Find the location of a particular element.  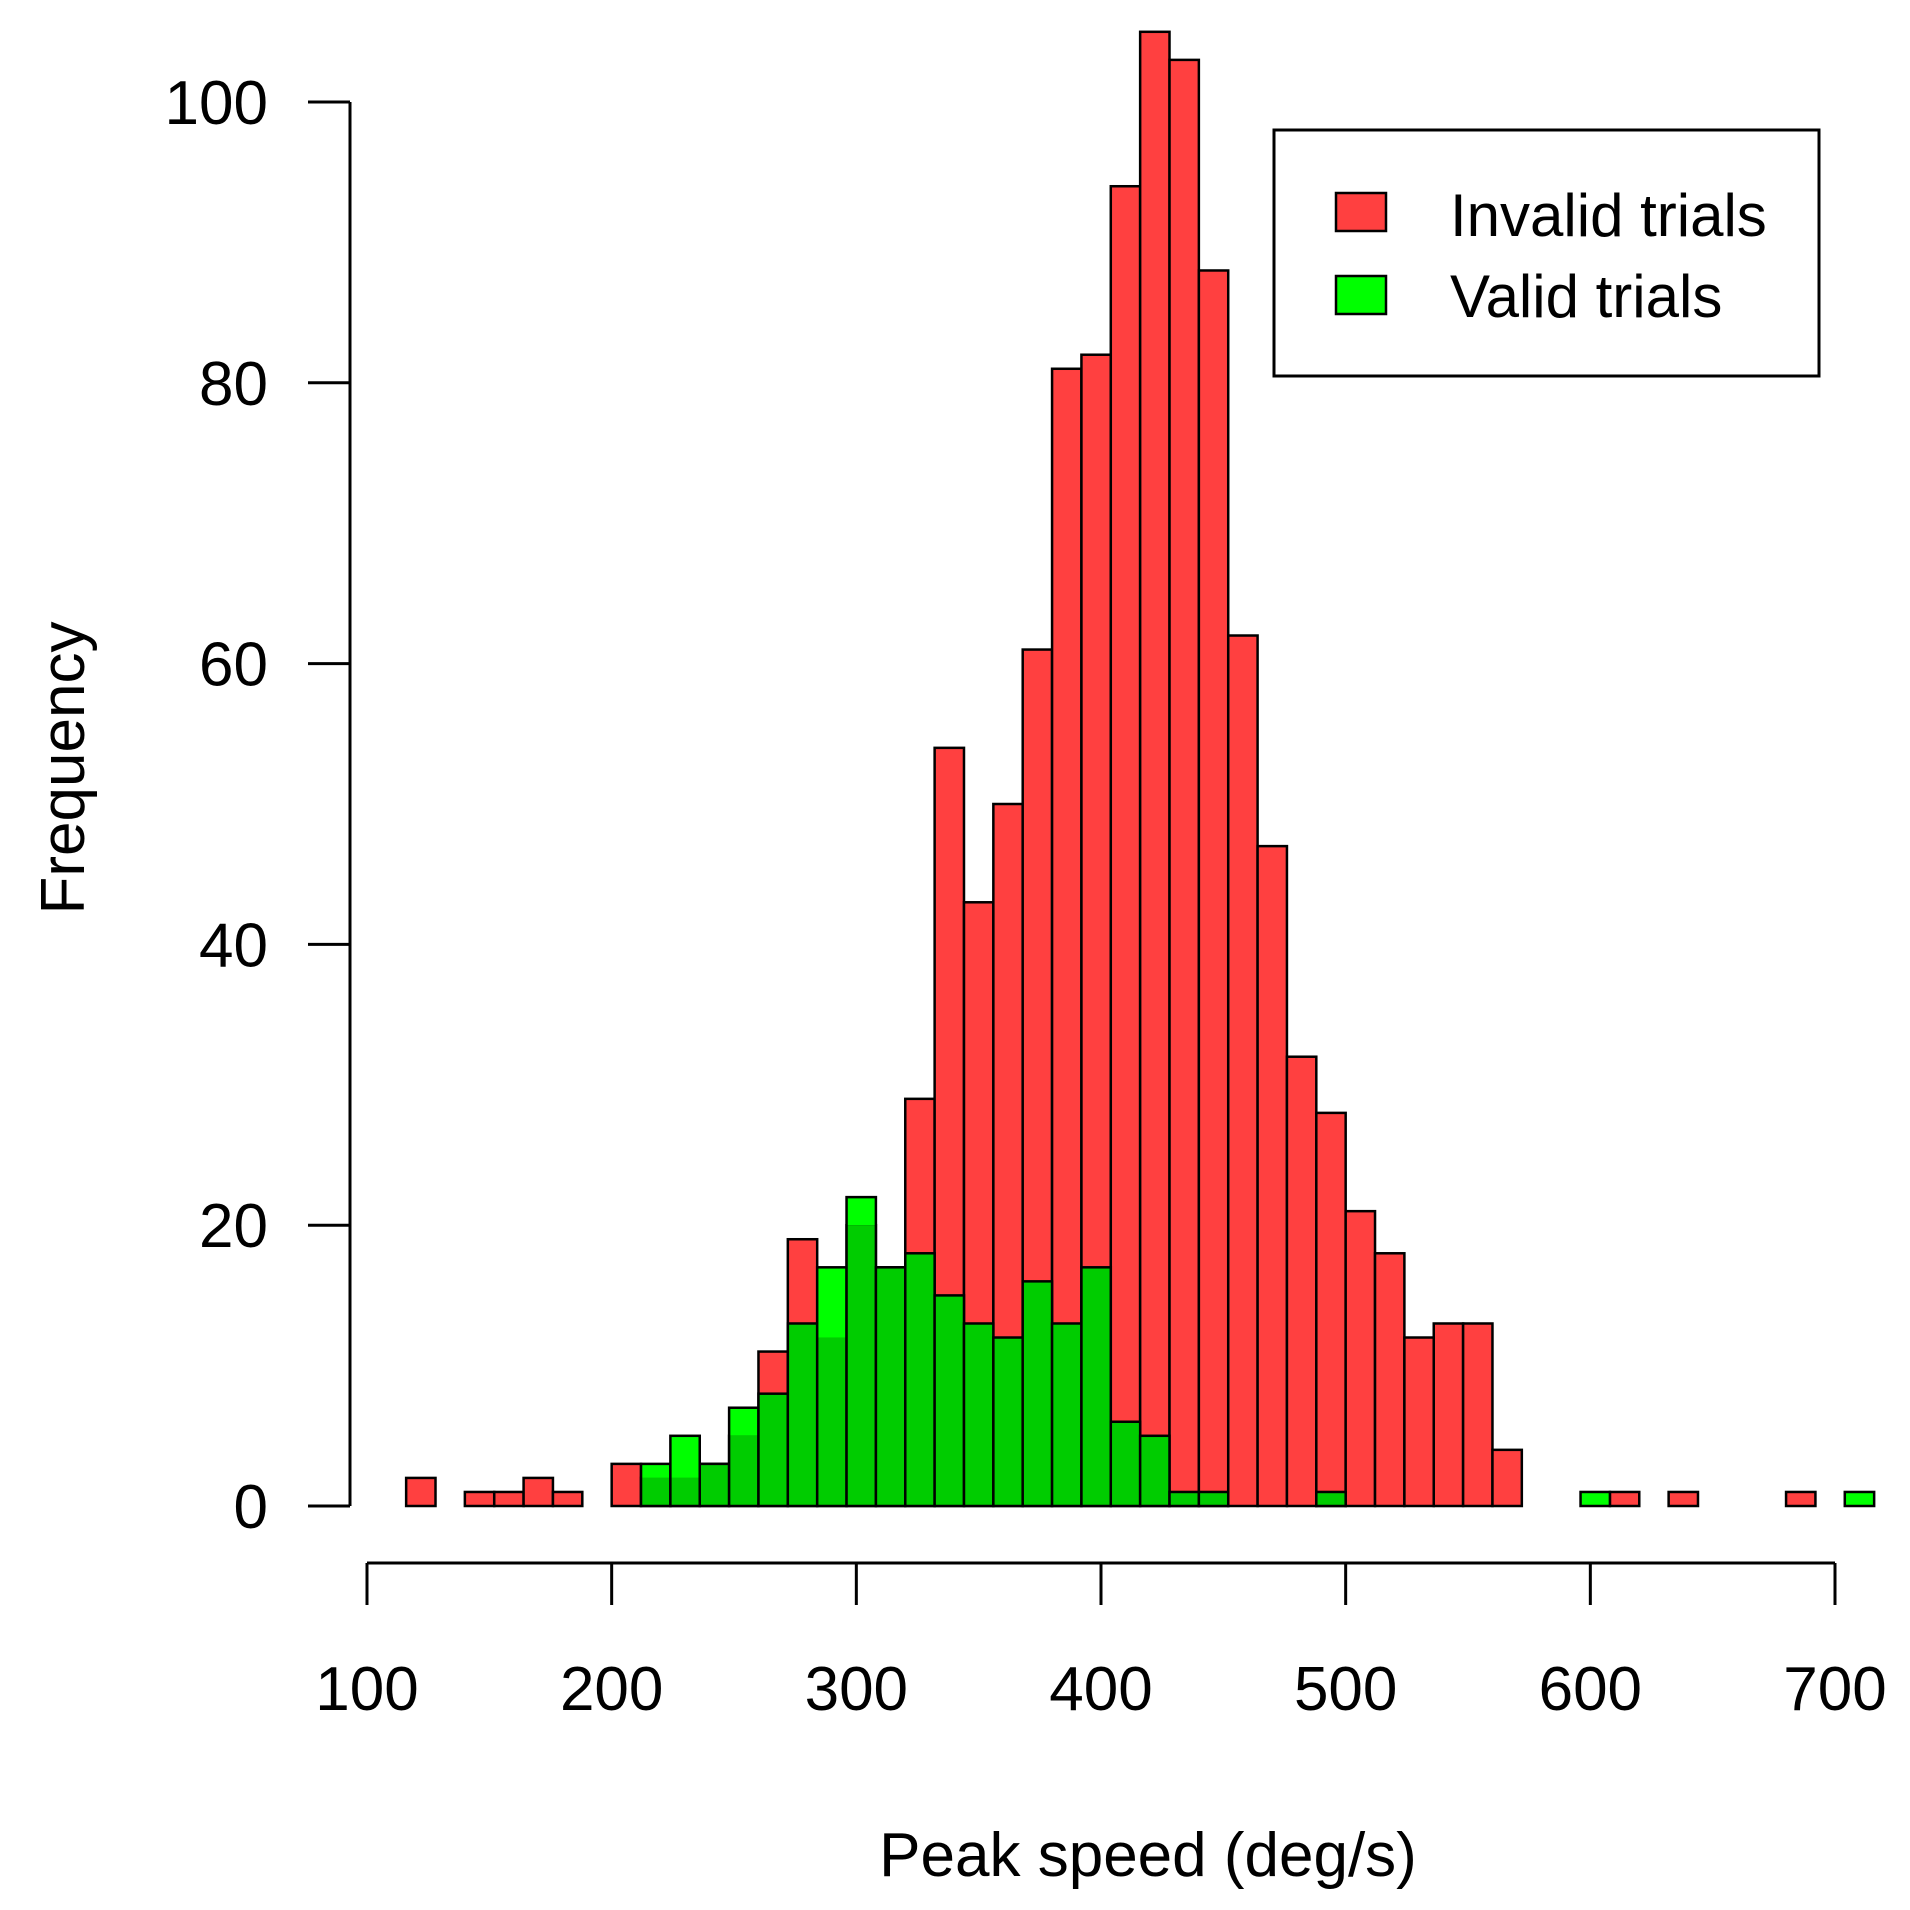

legend: Invalid trials Valid trials is located at coordinates (1546, 253).